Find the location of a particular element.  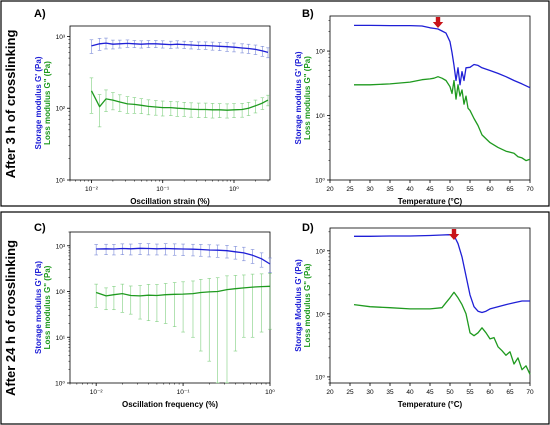

panel-label-a: A) is located at coordinates (40, 14).